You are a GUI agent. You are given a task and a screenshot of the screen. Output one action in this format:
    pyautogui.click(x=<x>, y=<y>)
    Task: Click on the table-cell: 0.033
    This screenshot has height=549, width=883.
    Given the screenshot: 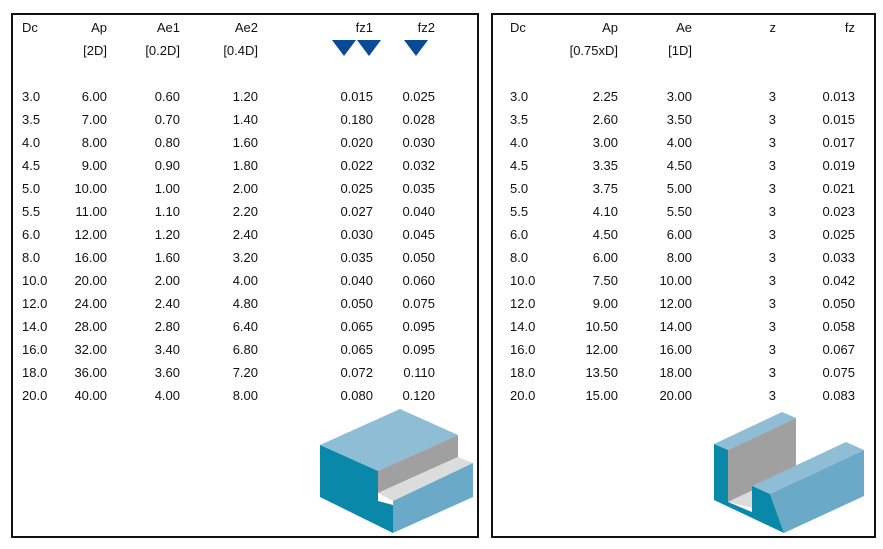 What is the action you would take?
    pyautogui.click(x=838, y=257)
    